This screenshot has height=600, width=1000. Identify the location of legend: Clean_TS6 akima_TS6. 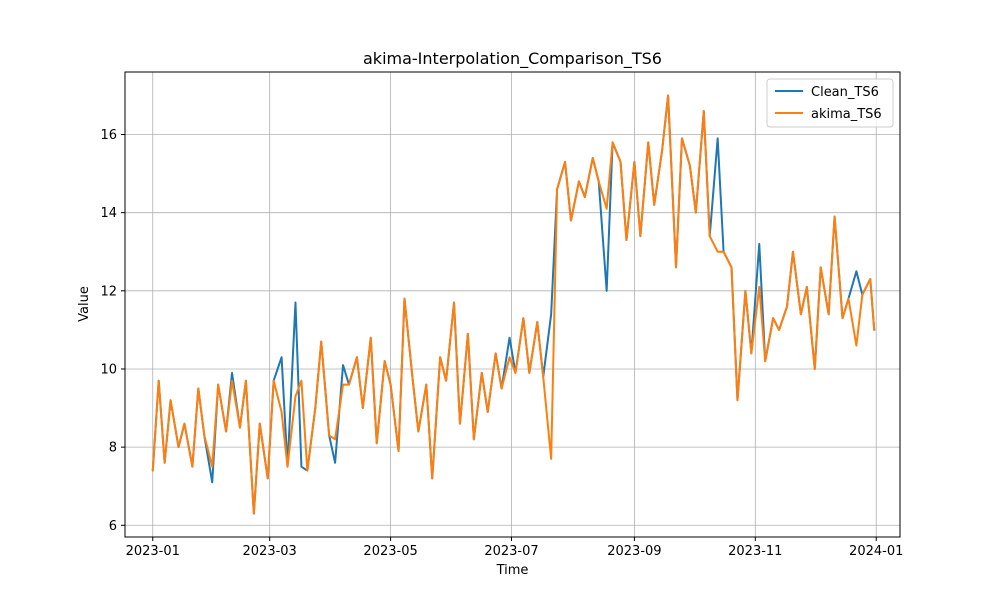
(830, 103).